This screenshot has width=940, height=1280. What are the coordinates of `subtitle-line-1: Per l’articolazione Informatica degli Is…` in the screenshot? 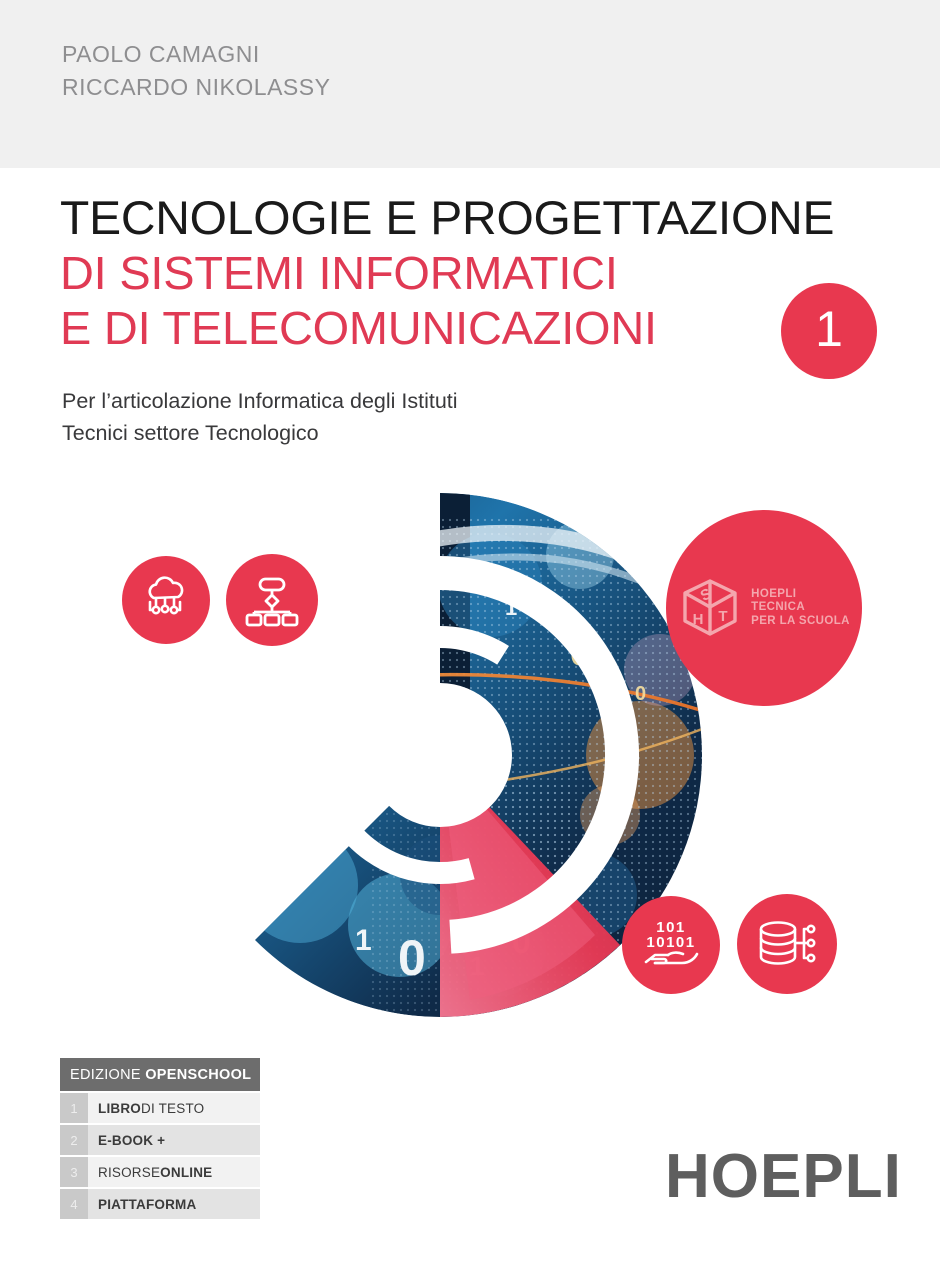 It's located at (260, 401).